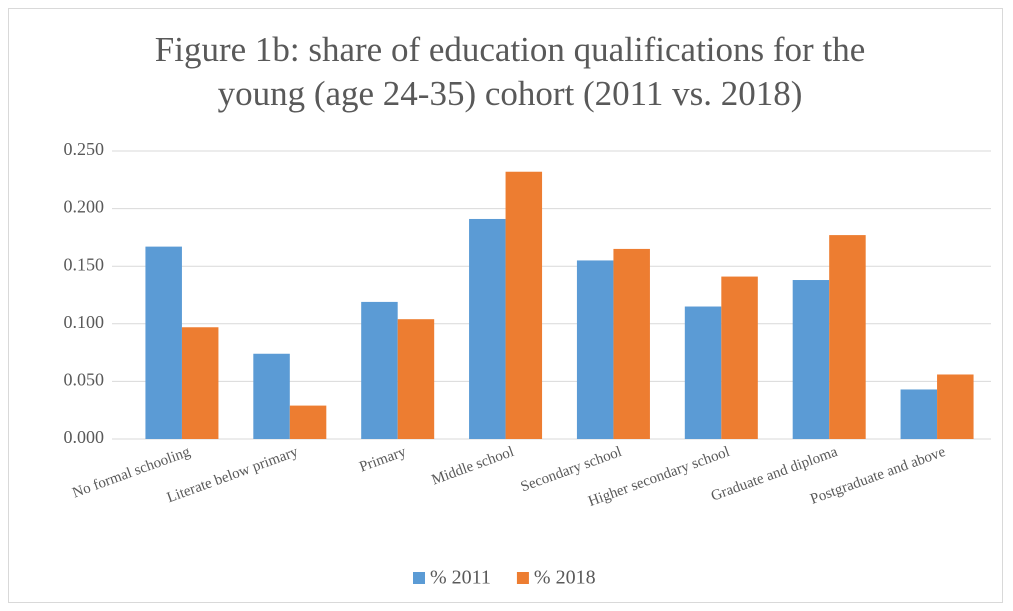 This screenshot has height=611, width=1013. Describe the element at coordinates (382, 460) in the screenshot. I see `x-tick-label: Primary` at that location.